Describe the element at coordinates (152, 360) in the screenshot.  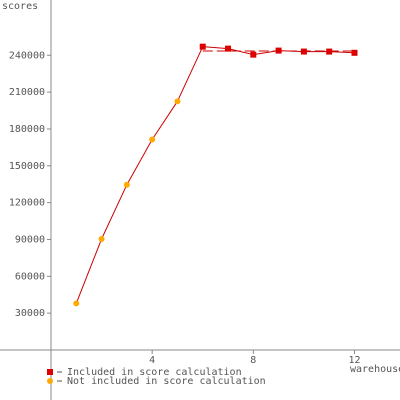
I see `x-tick-label: 4` at that location.